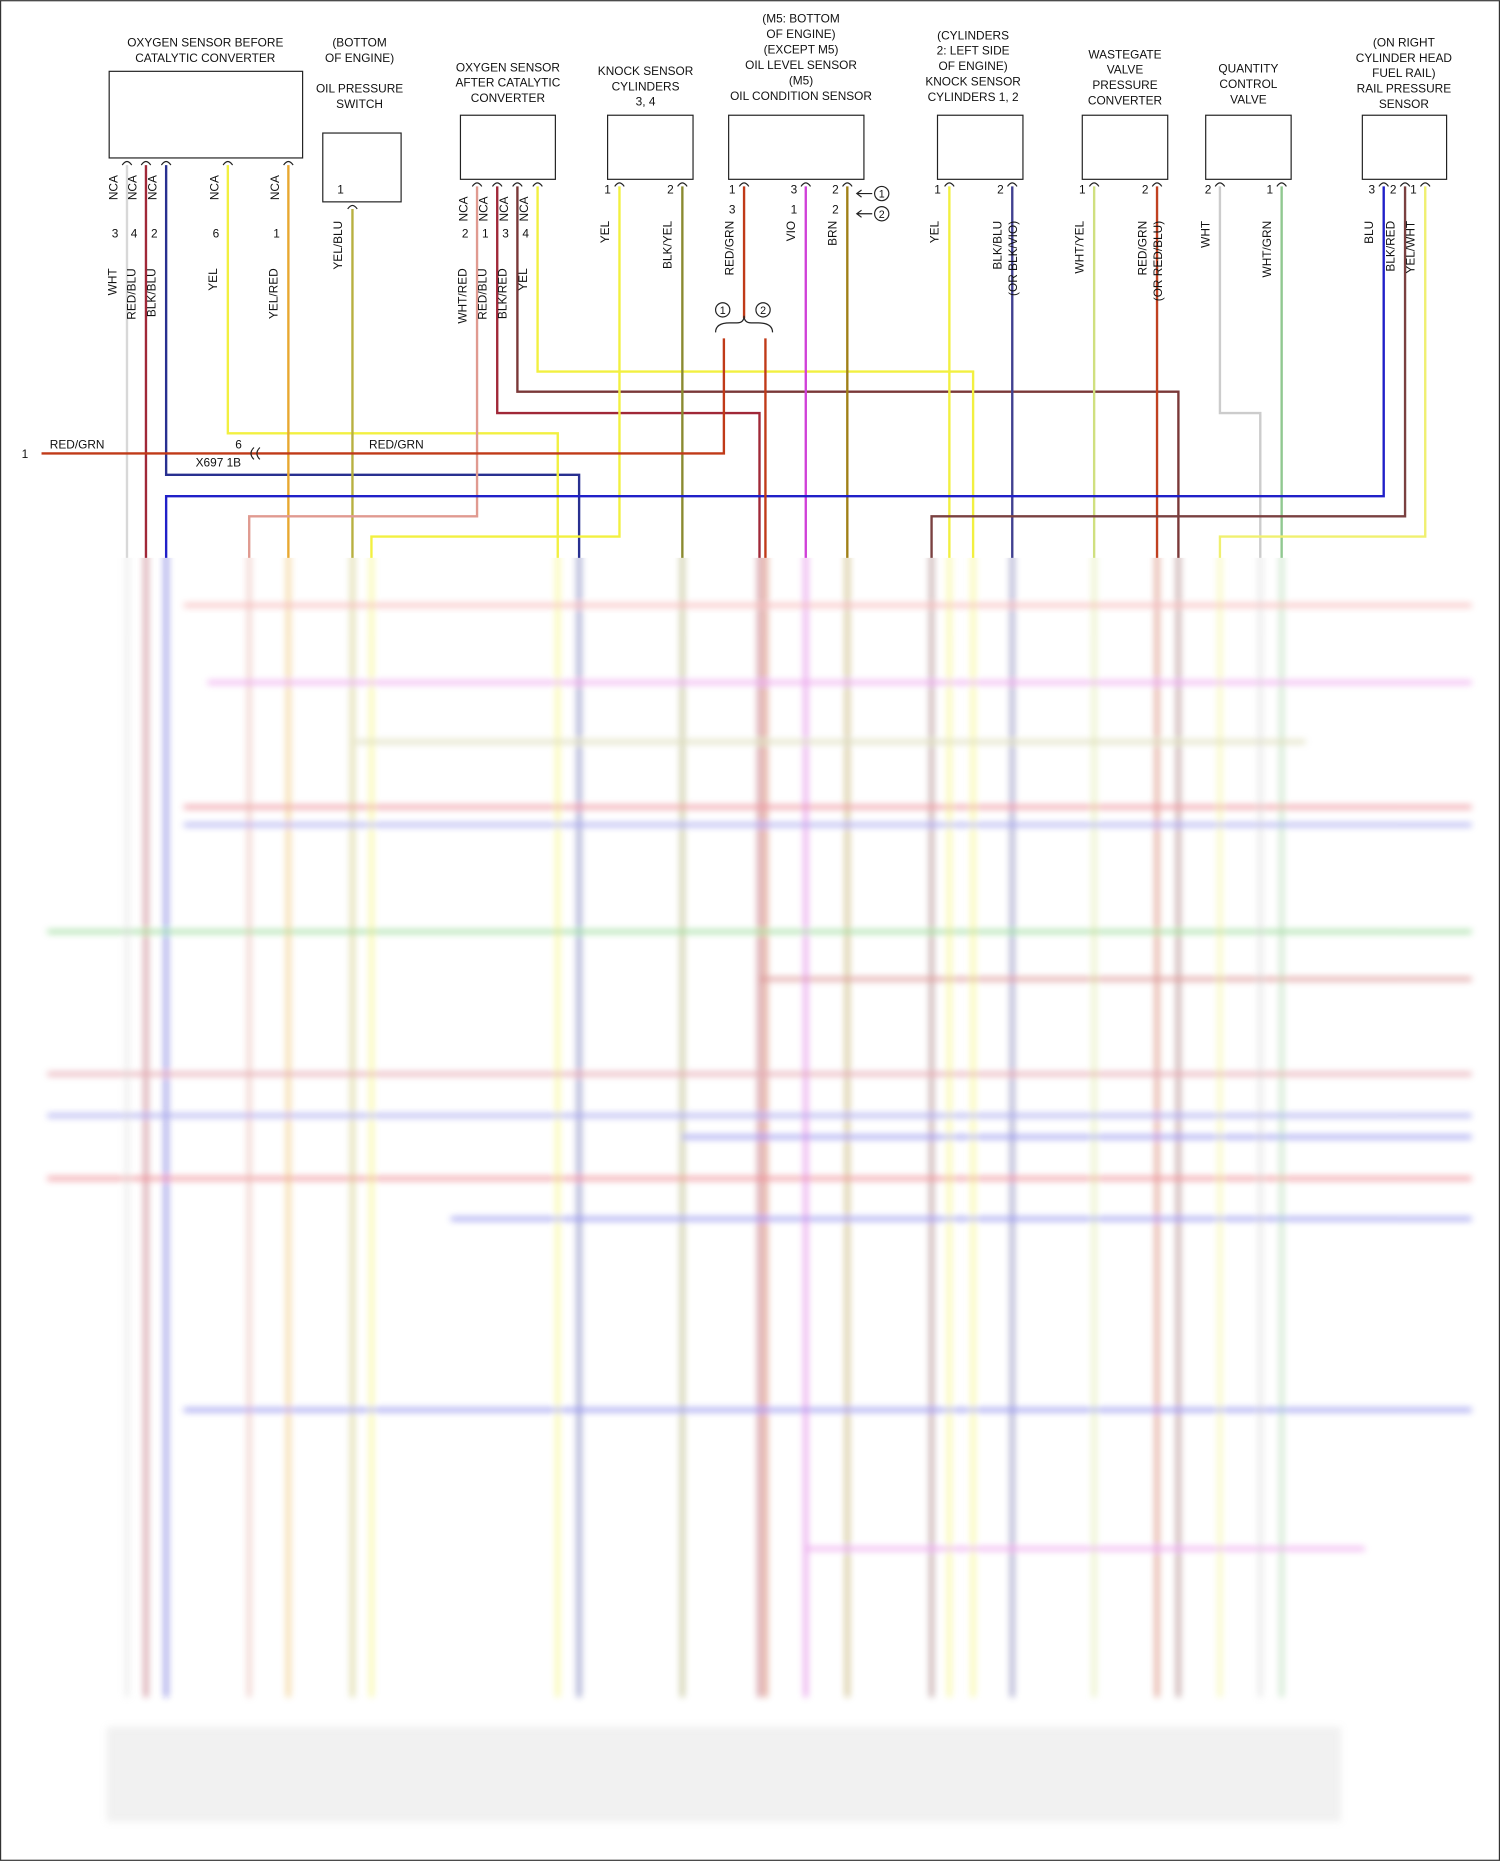 This screenshot has width=1500, height=1861. Describe the element at coordinates (25, 454) in the screenshot. I see `connector-pin: 1` at that location.